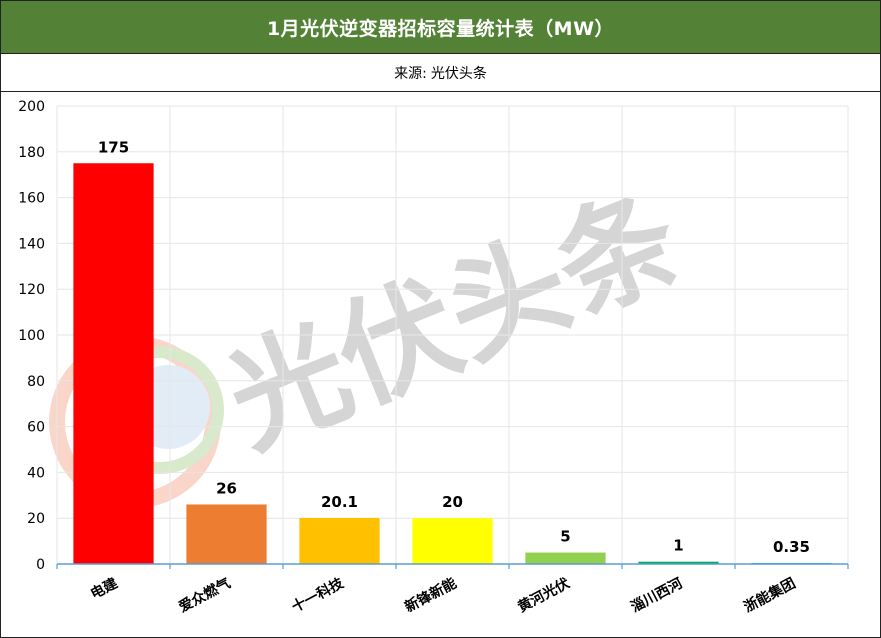  I want to click on source-line: 来源: 光伏头条, so click(440, 73).